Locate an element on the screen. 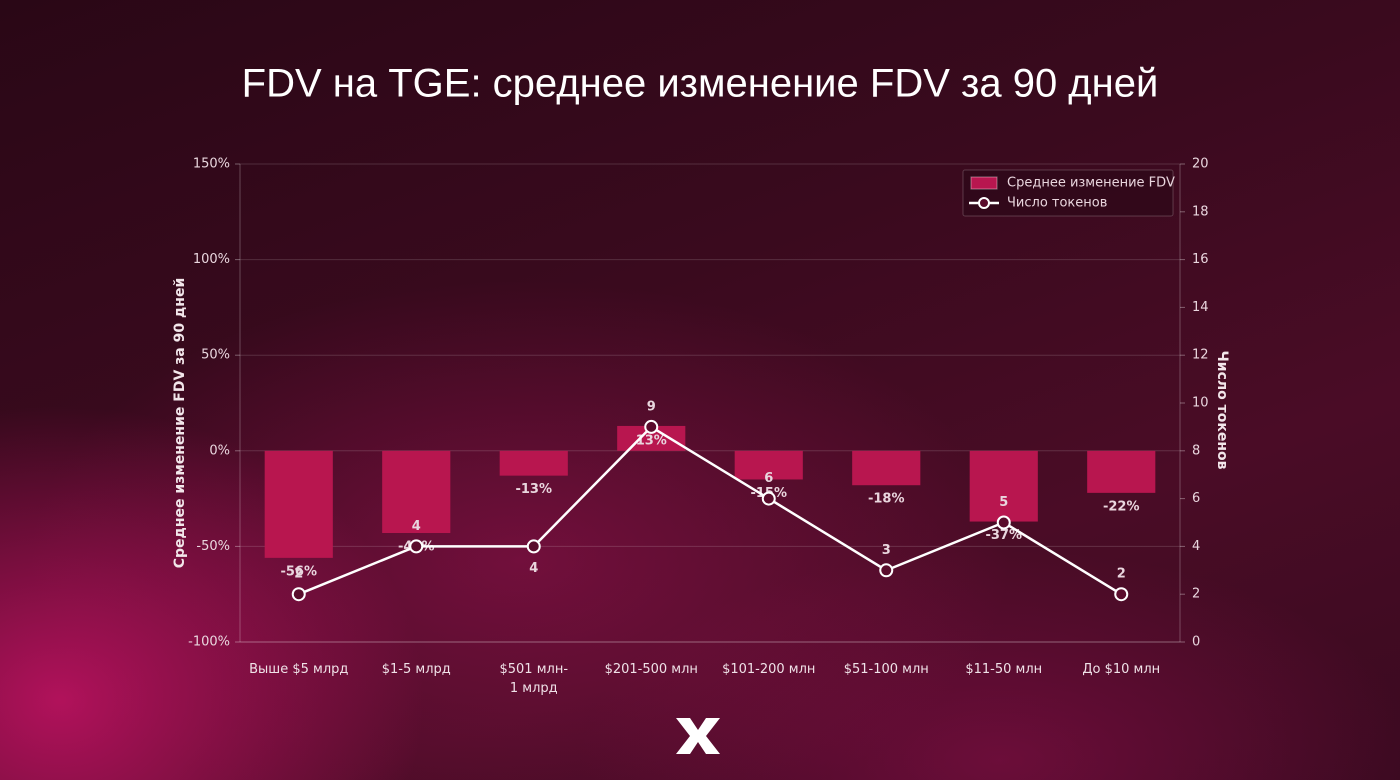 Image resolution: width=1400 pixels, height=780 pixels. y-tick-label: -50% is located at coordinates (213, 546).